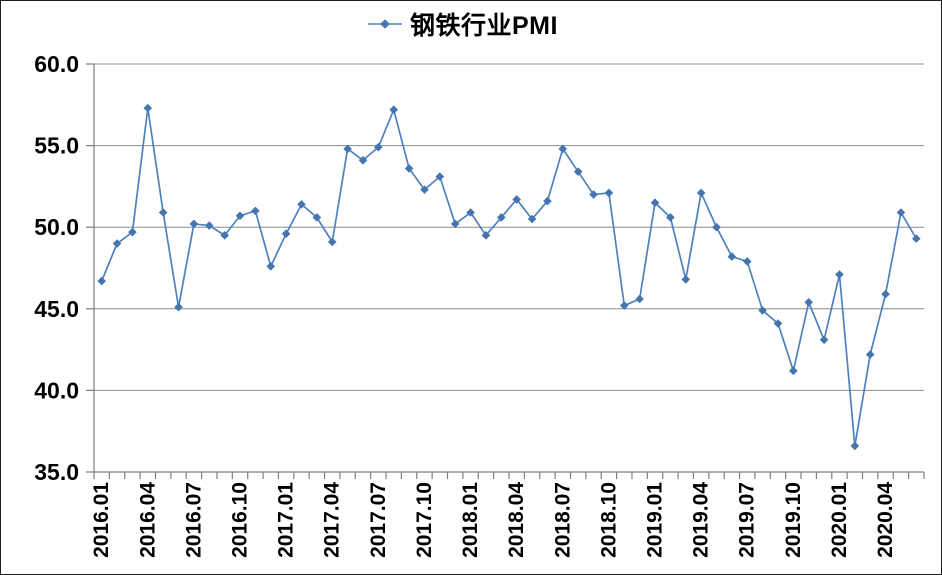 Image resolution: width=942 pixels, height=575 pixels. Describe the element at coordinates (385, 24) in the screenshot. I see `legend-line-marker-icon` at that location.